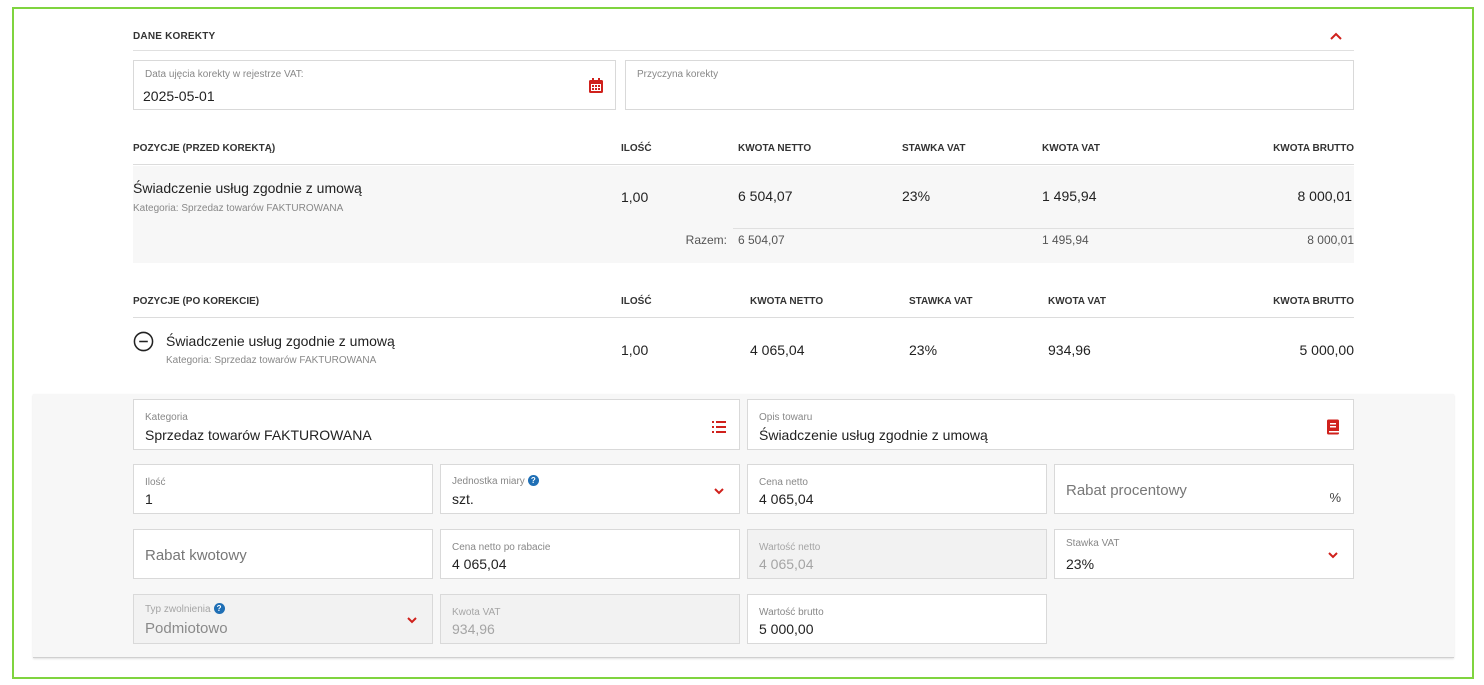  Describe the element at coordinates (1126, 490) in the screenshot. I see `percent-discount-placeholder: Rabat procentowy` at that location.